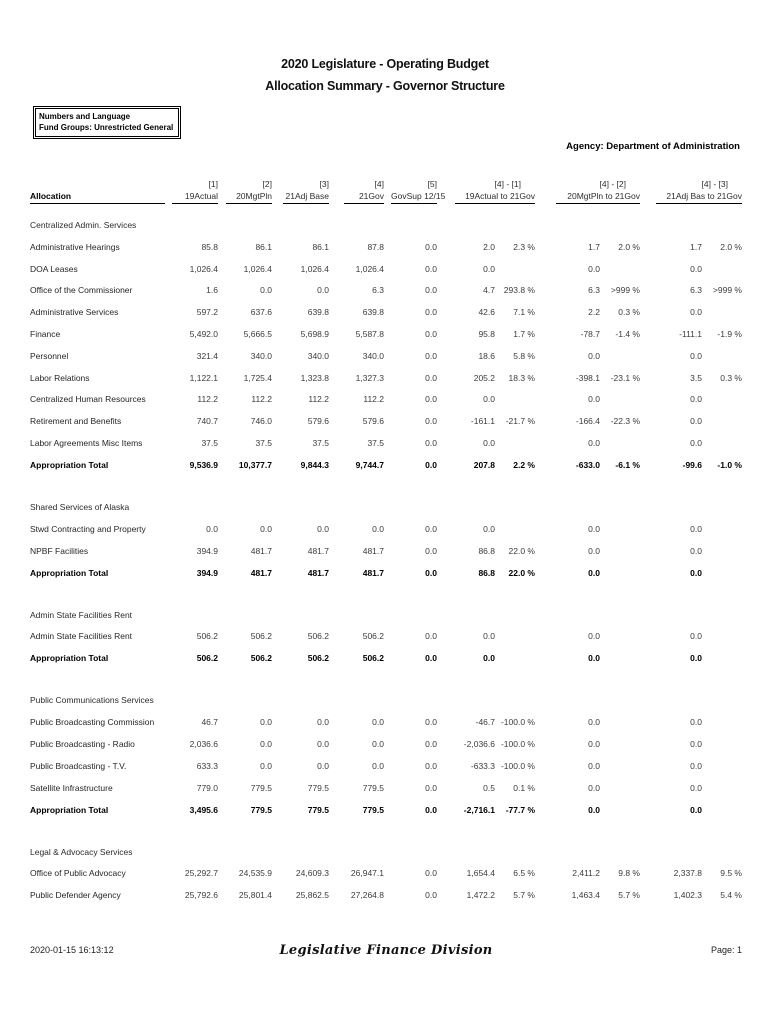 The width and height of the screenshot is (770, 1024). I want to click on cell: 1.7 %, so click(524, 334).